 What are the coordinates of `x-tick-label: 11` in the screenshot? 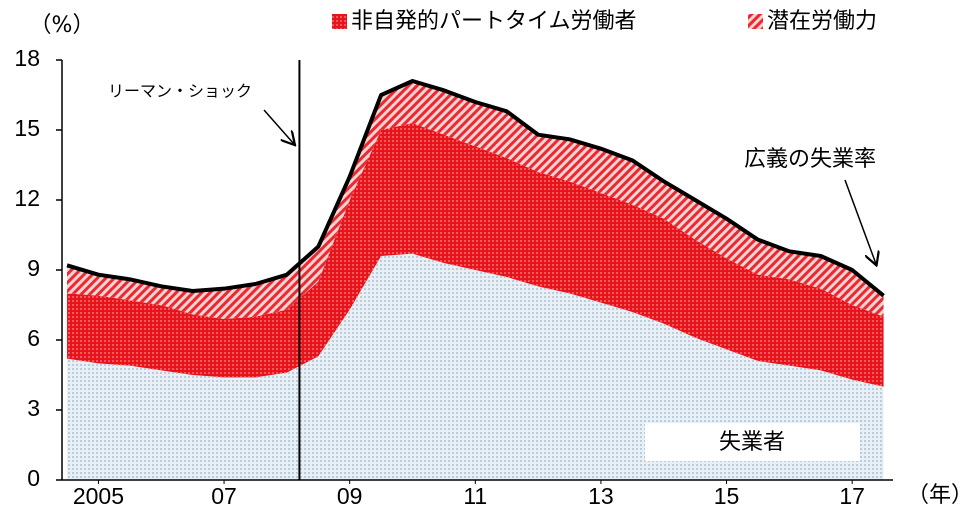 It's located at (475, 496).